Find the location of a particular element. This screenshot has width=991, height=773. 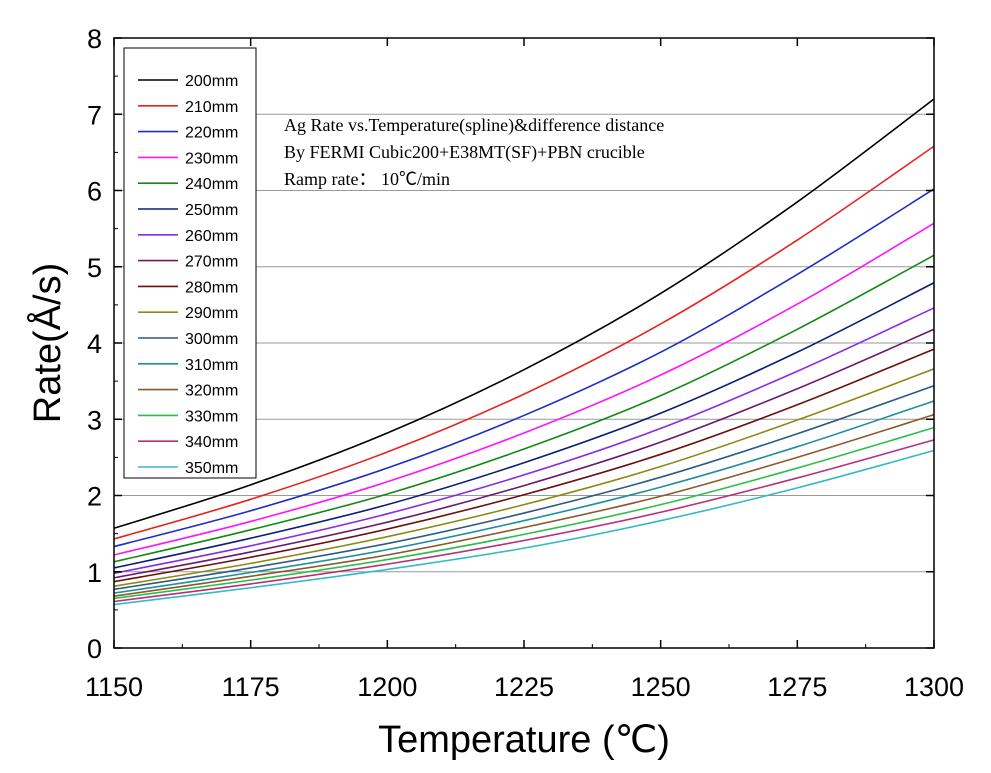

y-axis-title: Rate(Å/s) is located at coordinates (47, 343).